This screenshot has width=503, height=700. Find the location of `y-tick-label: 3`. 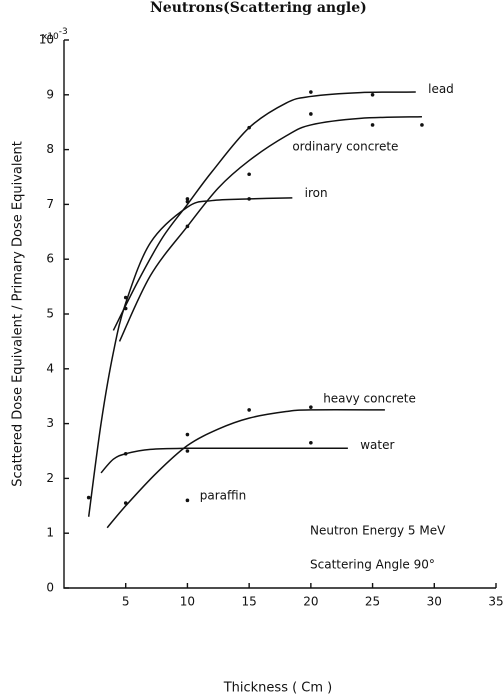

y-tick-label: 3 is located at coordinates (50, 423).